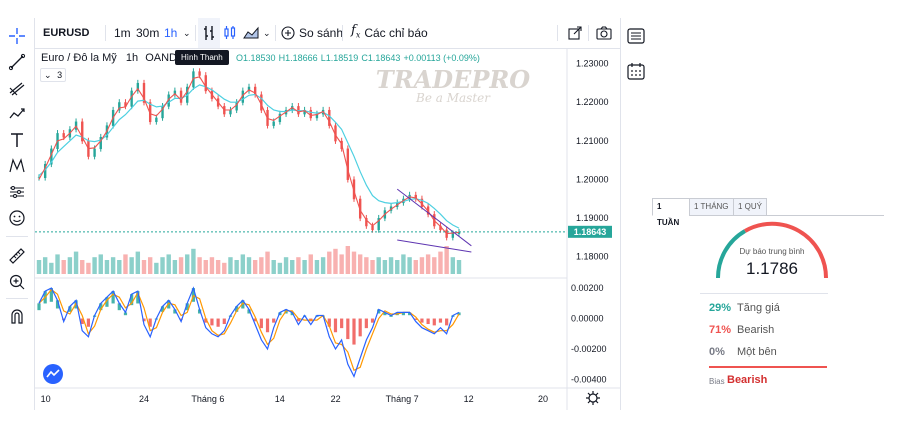  I want to click on osc-axis-label: 0.00000, so click(587, 319).